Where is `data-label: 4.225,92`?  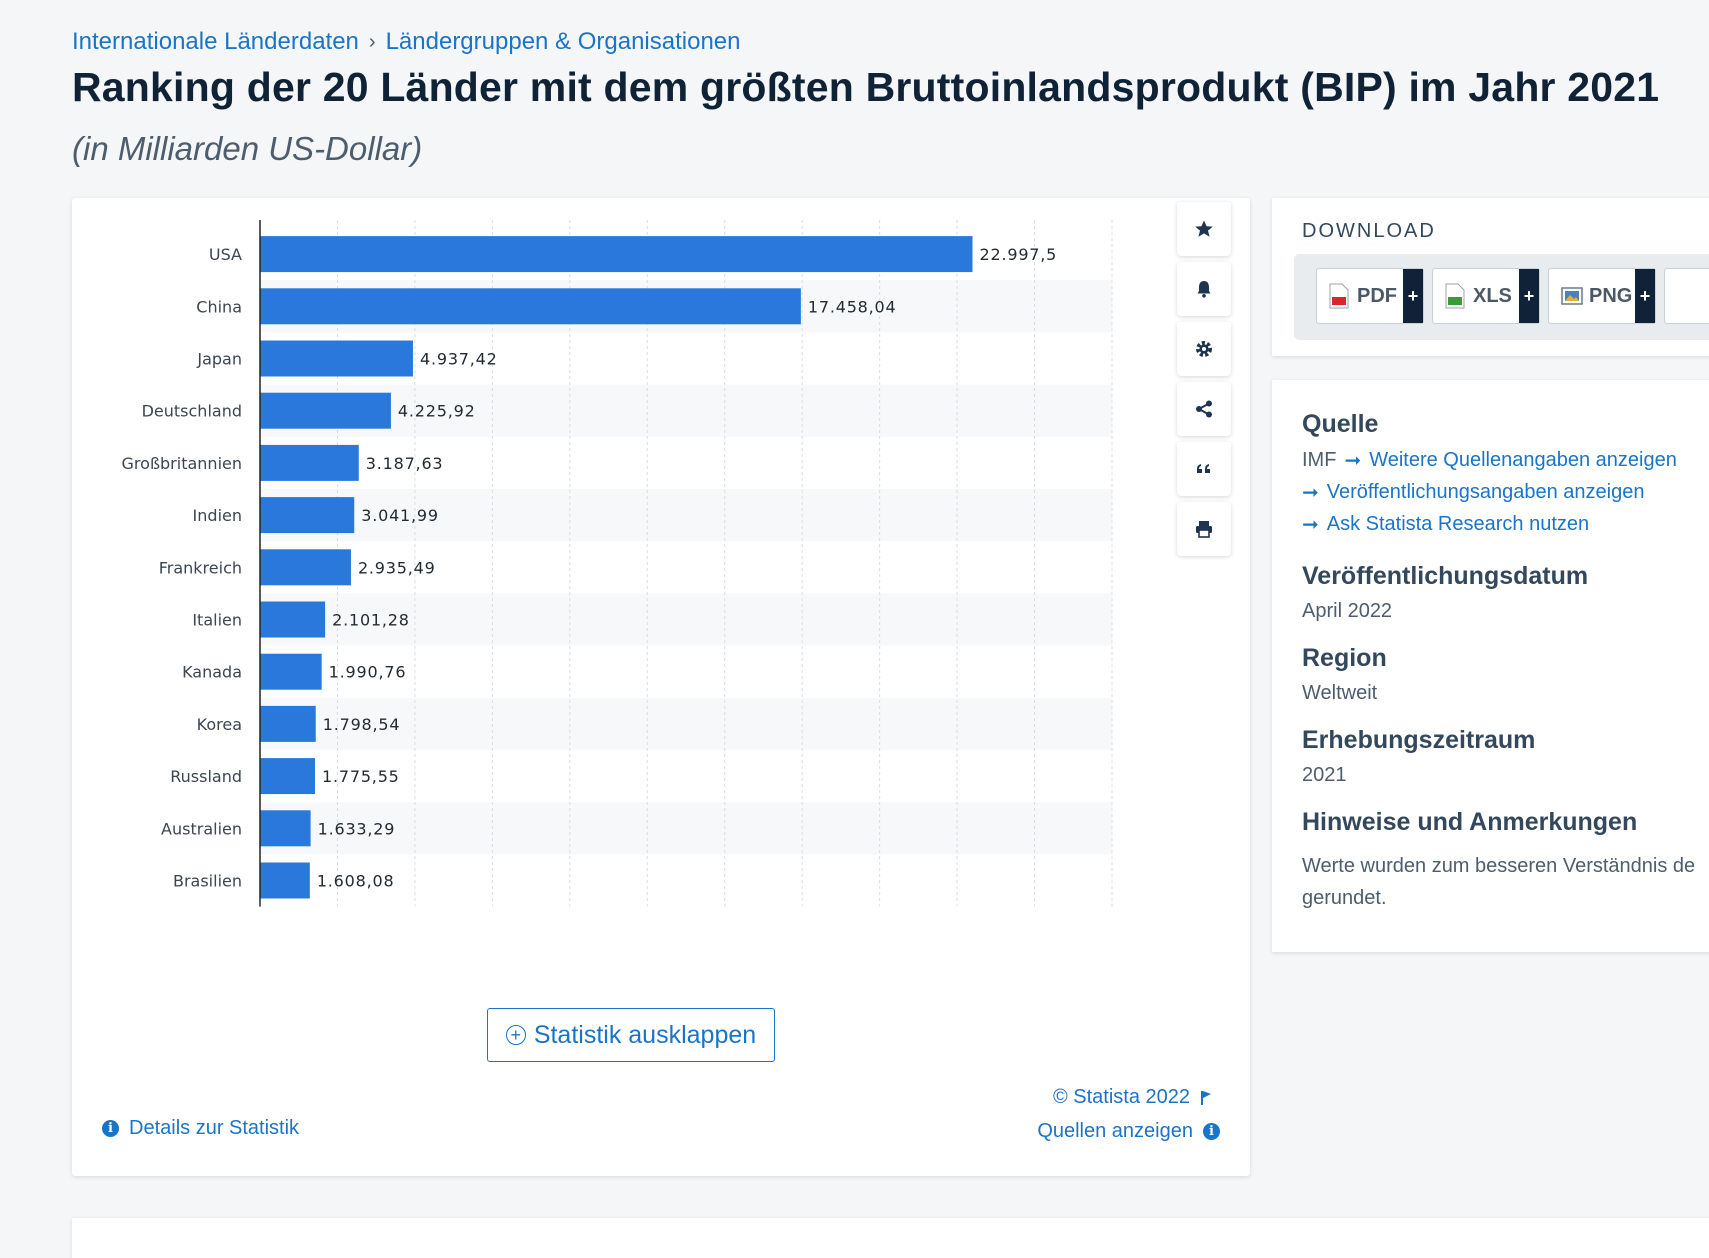
data-label: 4.225,92 is located at coordinates (437, 411).